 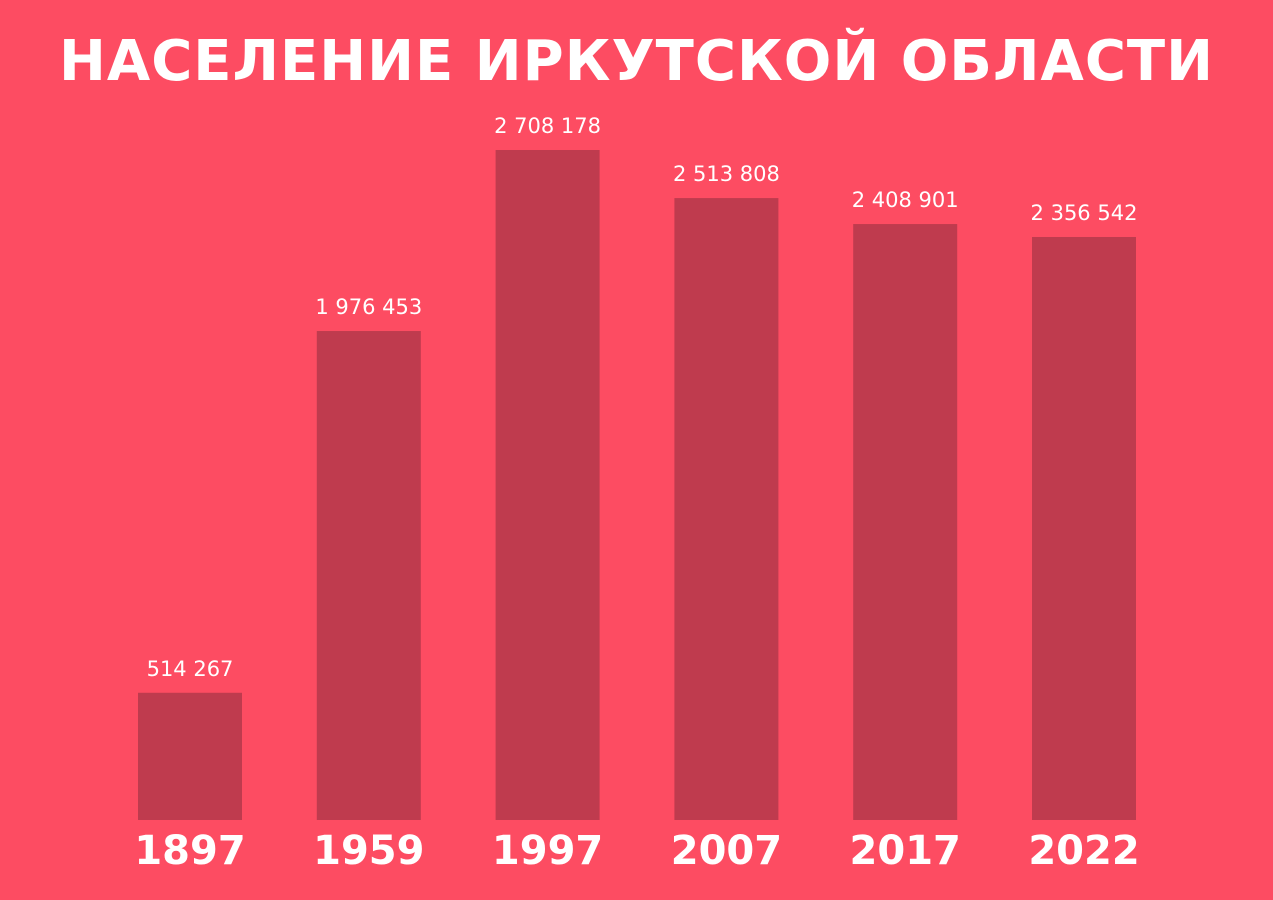 I want to click on year-label-2017: 2017, so click(x=905, y=851).